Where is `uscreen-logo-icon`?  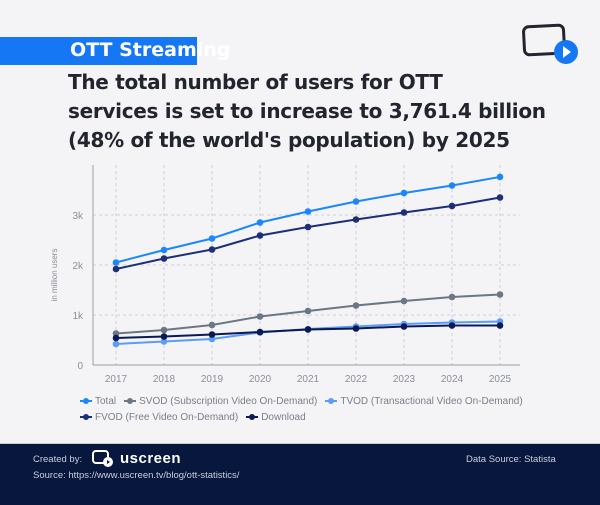
uscreen-logo-icon is located at coordinates (102, 458).